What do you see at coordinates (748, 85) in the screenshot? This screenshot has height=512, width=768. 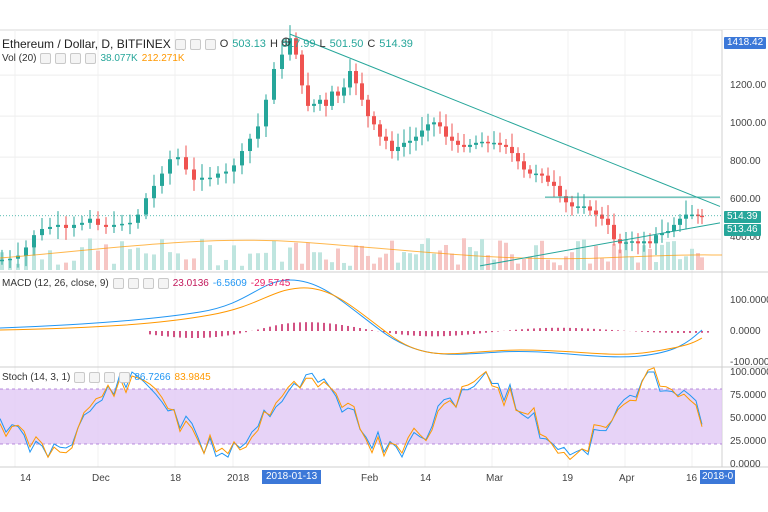 I see `price-tick: 1200.00` at bounding box center [748, 85].